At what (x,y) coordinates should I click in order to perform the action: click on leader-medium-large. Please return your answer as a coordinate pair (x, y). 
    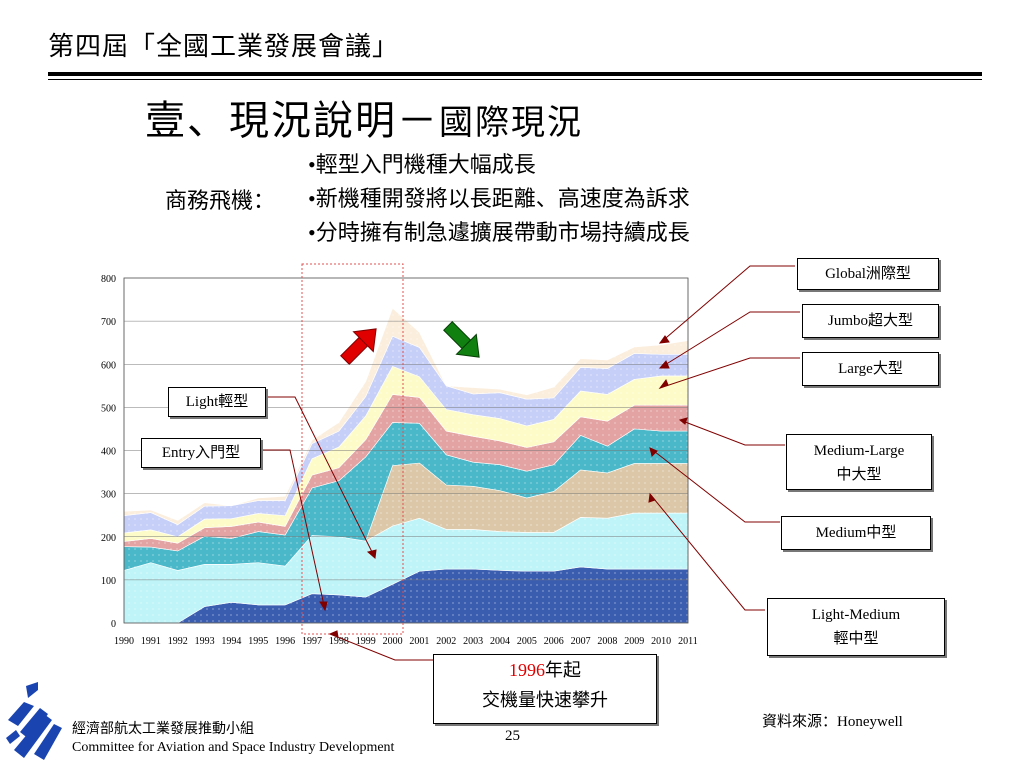
    Looking at the image, I should click on (732, 432).